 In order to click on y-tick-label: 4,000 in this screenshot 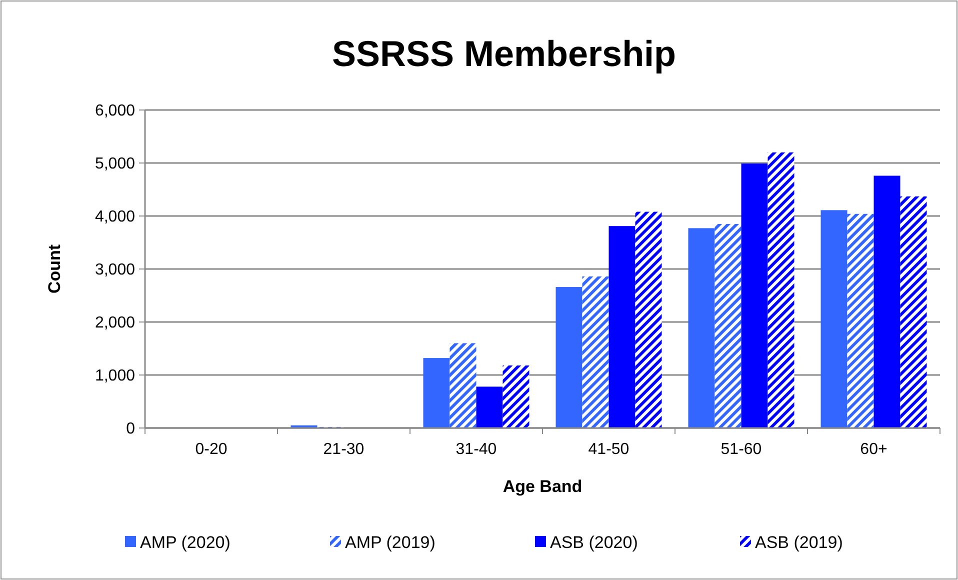, I will do `click(115, 217)`.